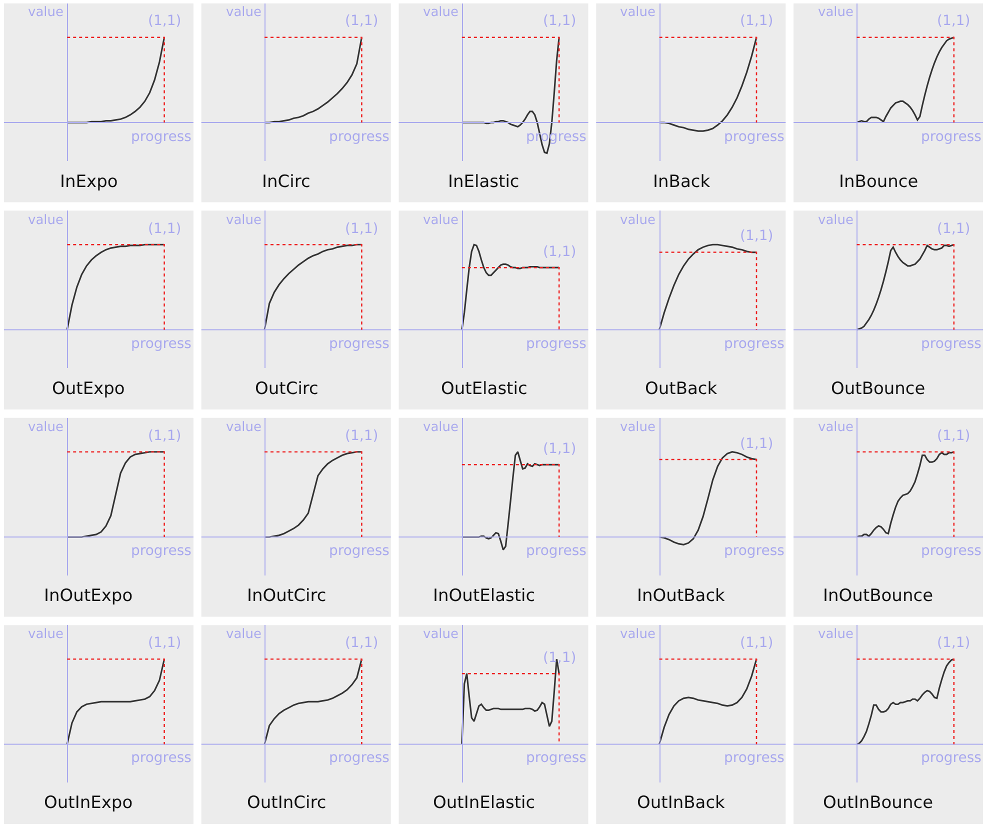 The width and height of the screenshot is (987, 829). I want to click on text: OutBounce, so click(878, 389).